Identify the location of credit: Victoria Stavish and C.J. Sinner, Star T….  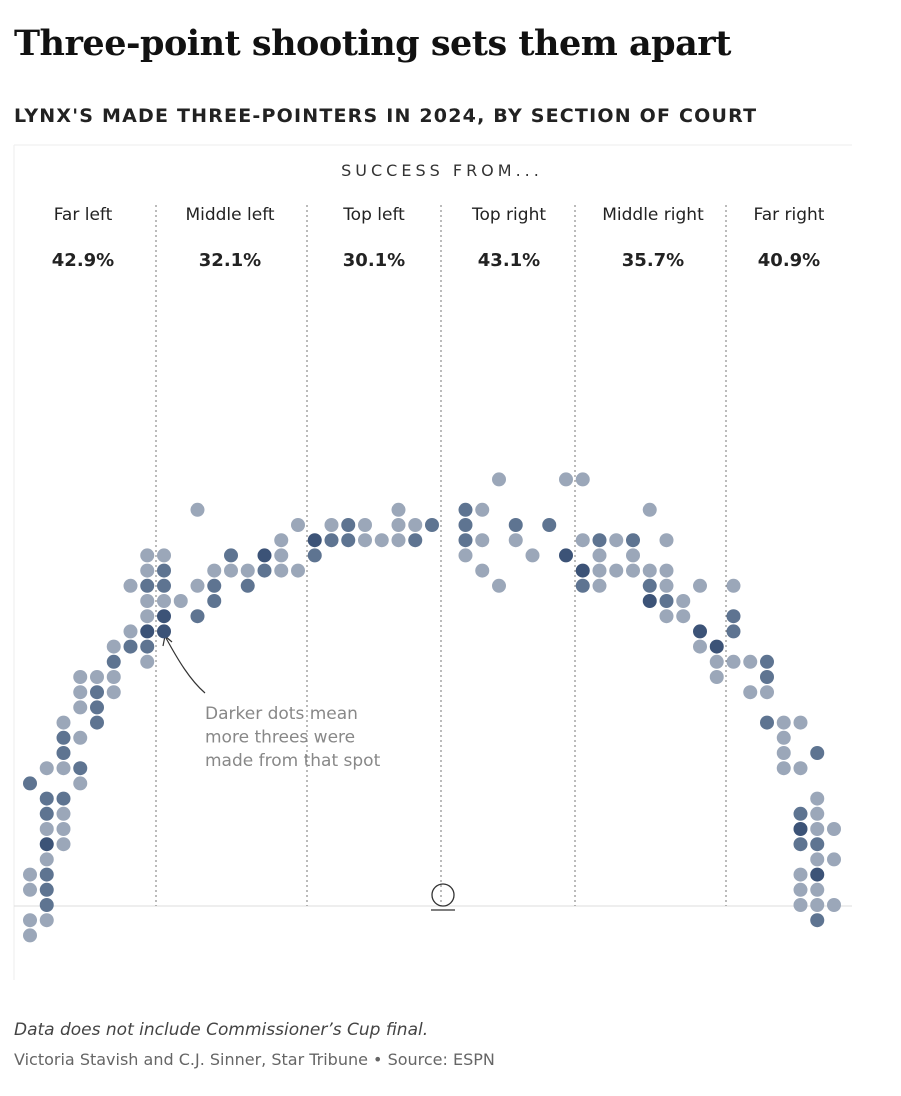
(254, 1059).